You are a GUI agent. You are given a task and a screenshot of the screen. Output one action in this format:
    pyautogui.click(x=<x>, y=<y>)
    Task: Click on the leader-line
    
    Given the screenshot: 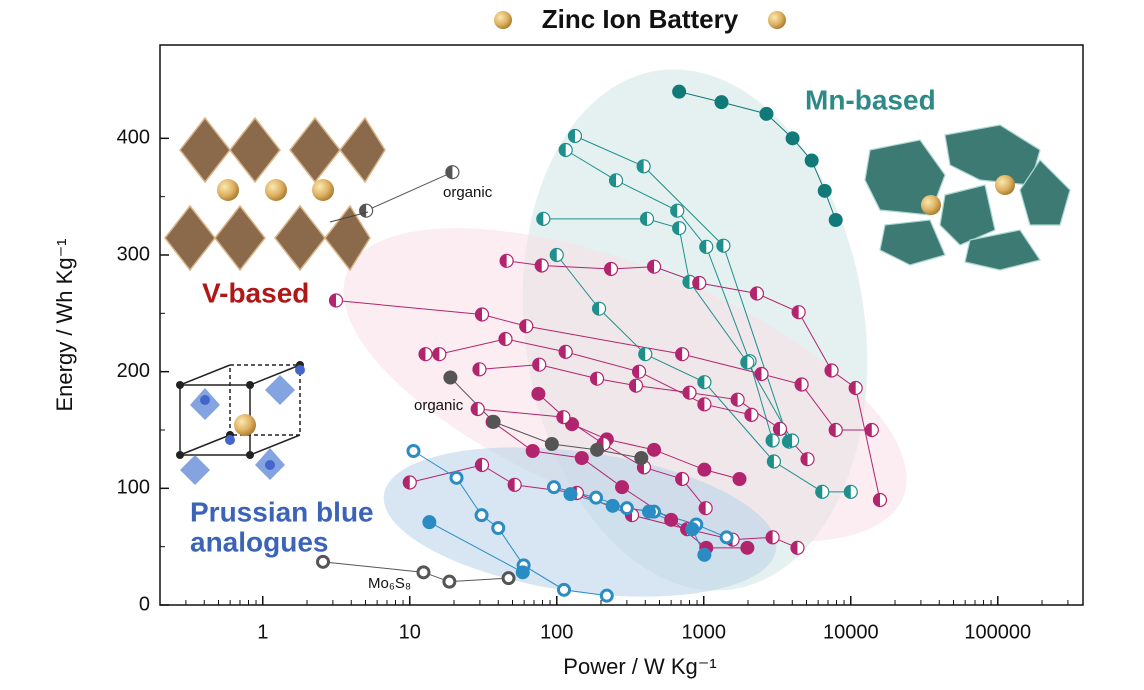 What is the action you would take?
    pyautogui.click(x=349, y=217)
    